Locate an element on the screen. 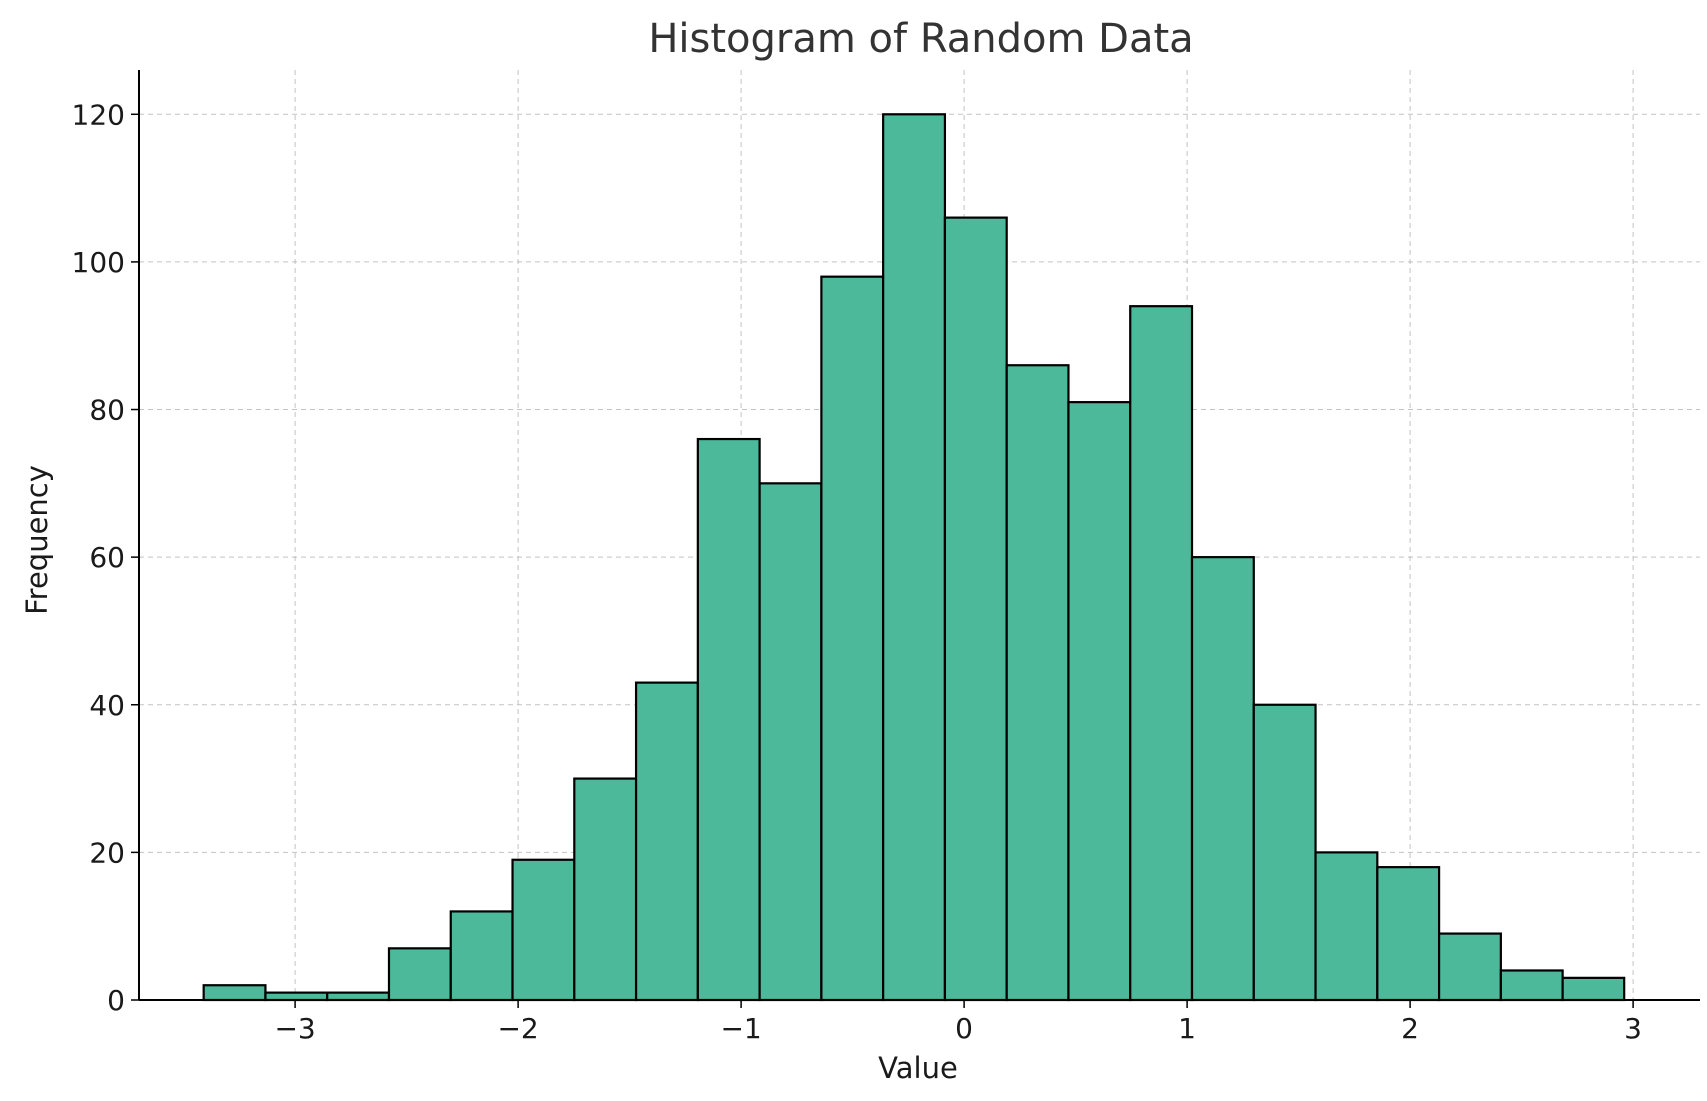 The image size is (1707, 1101). x-tick-label: −3 is located at coordinates (294, 1028).